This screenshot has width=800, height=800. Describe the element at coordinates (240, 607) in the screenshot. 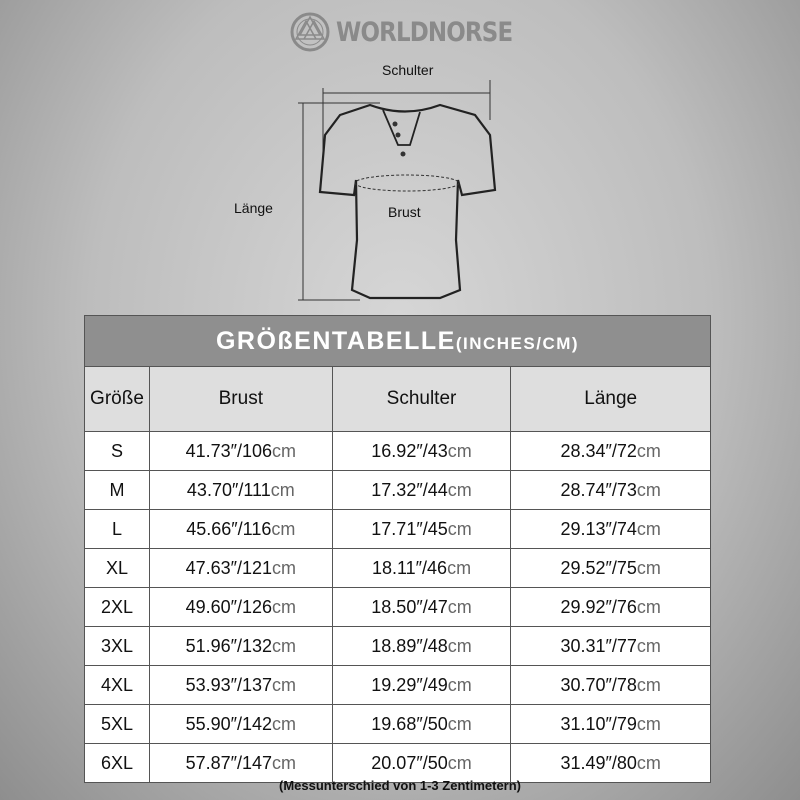

I see `cell-chest: 49.60″/126cm` at that location.